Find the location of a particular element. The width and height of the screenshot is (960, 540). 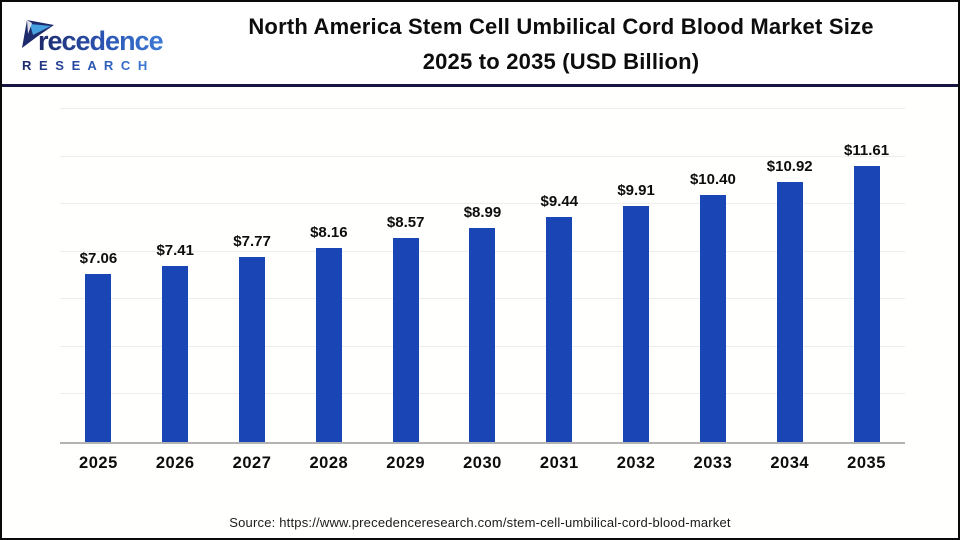

bar-value-label: $9.91 is located at coordinates (636, 191).